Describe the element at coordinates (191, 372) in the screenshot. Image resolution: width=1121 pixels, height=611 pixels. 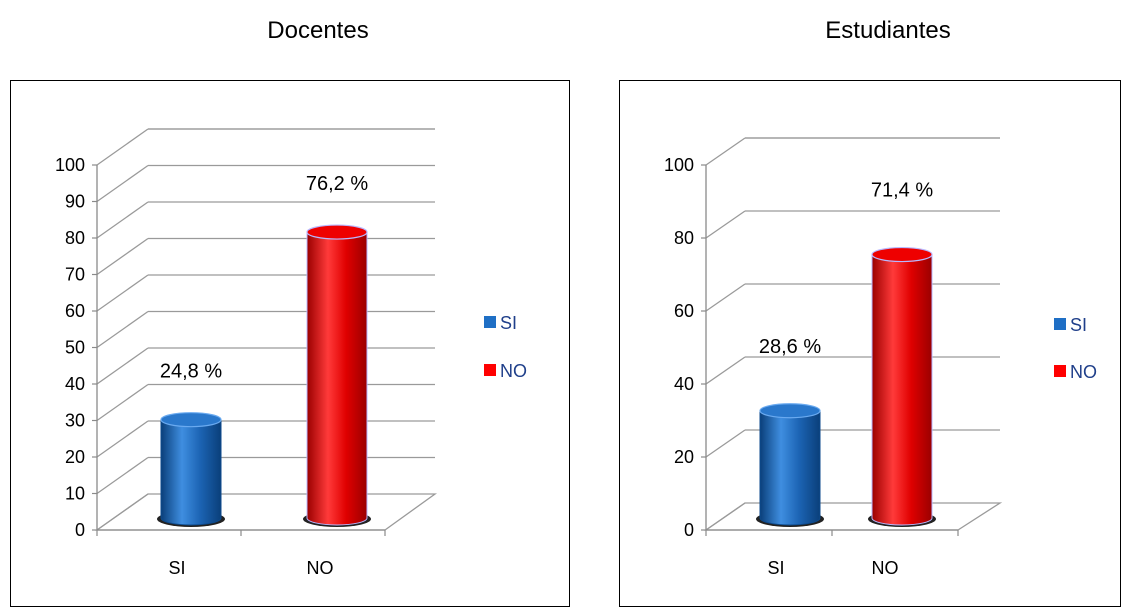
I see `data-label: 24,8 %` at that location.